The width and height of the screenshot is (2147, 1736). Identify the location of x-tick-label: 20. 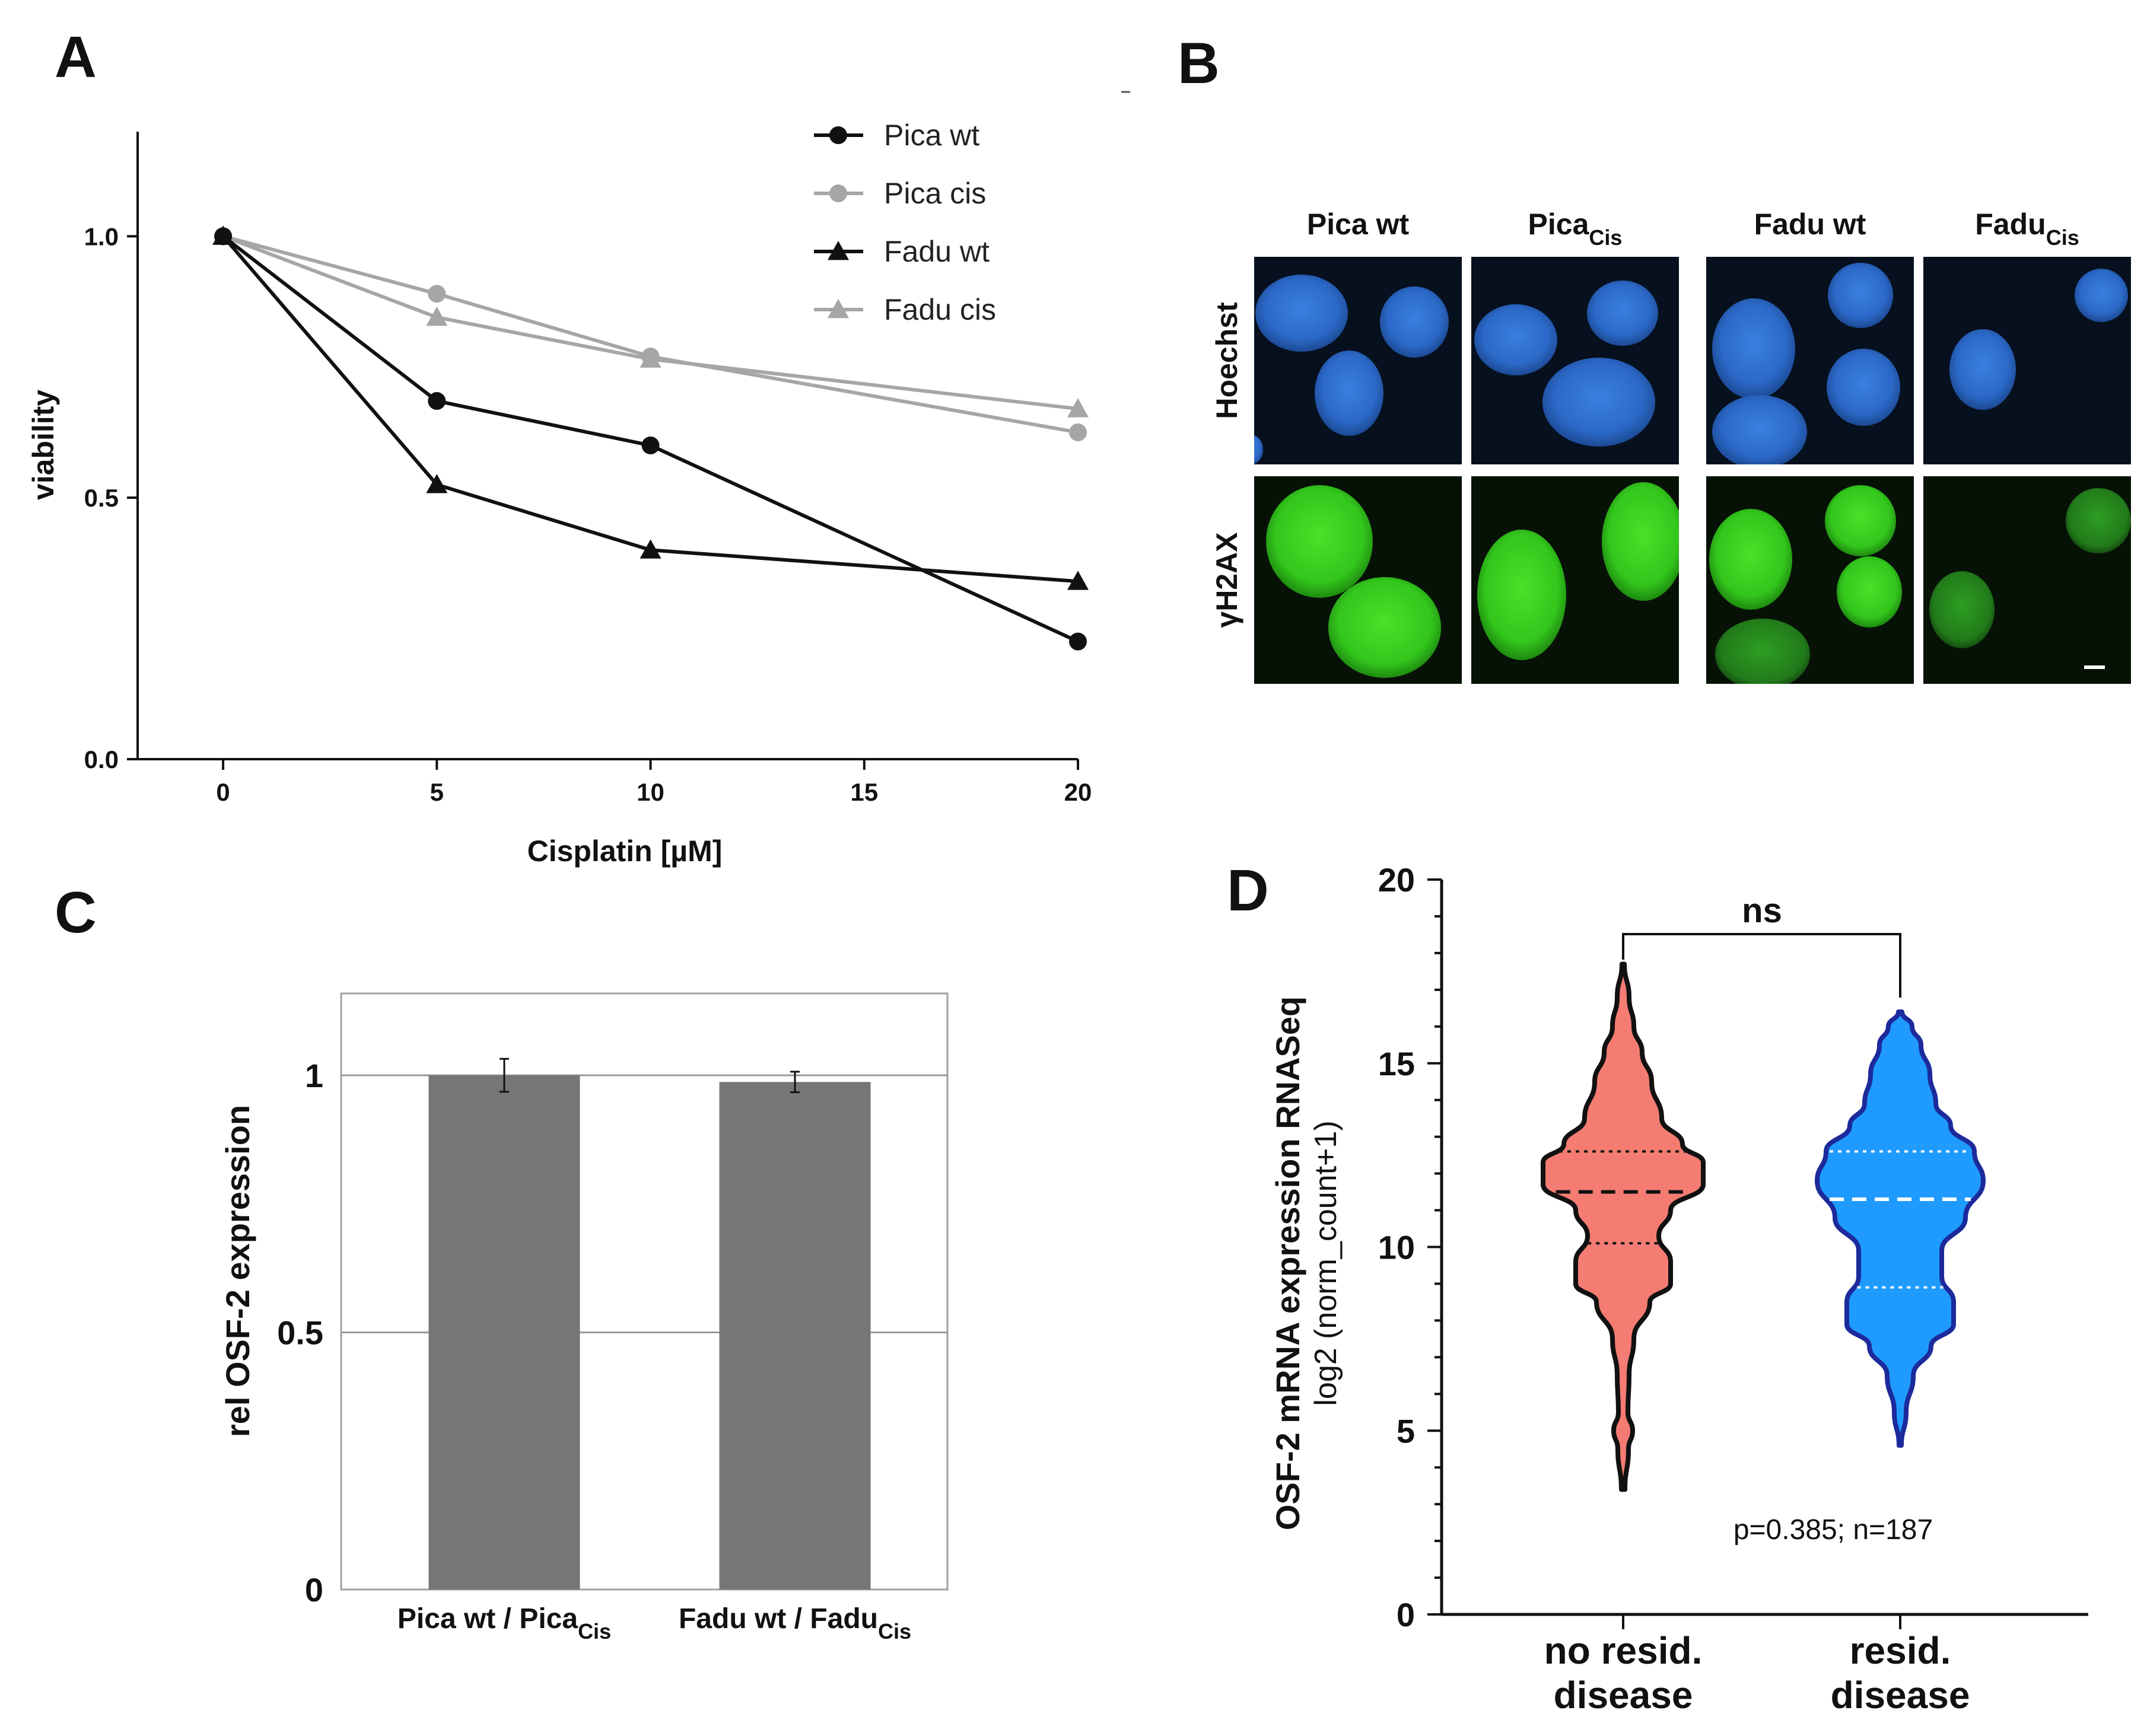
(1078, 792).